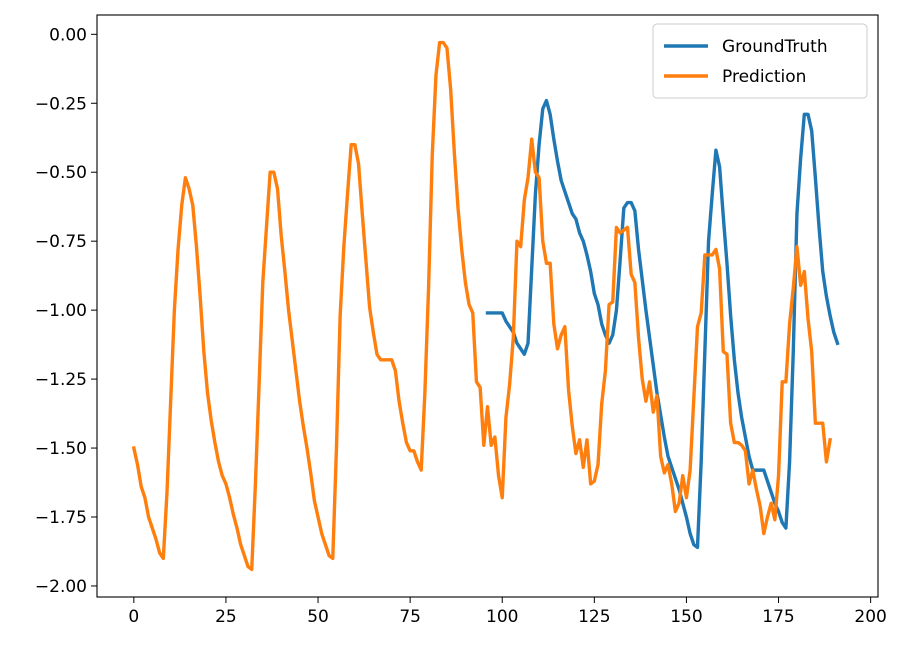 This screenshot has width=913, height=650. Describe the element at coordinates (133, 617) in the screenshot. I see `x-tick-label: 0` at that location.